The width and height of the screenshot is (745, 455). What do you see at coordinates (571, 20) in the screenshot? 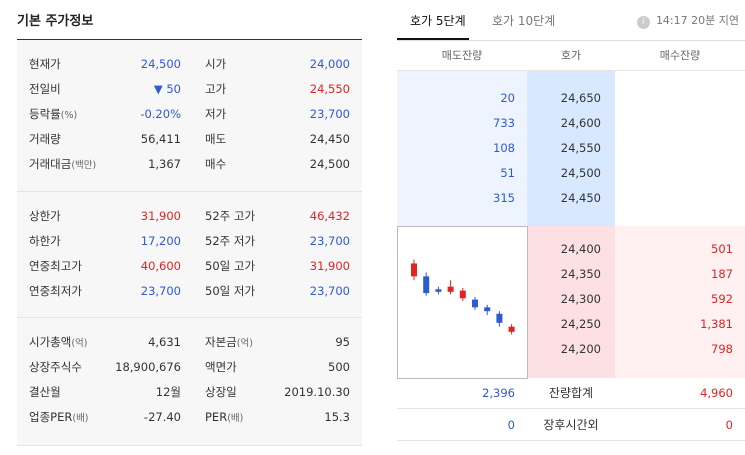
I see `orderbook-tabs: 호가 5단계 호가 10단계 i 14:17 20분 지연` at bounding box center [571, 20].